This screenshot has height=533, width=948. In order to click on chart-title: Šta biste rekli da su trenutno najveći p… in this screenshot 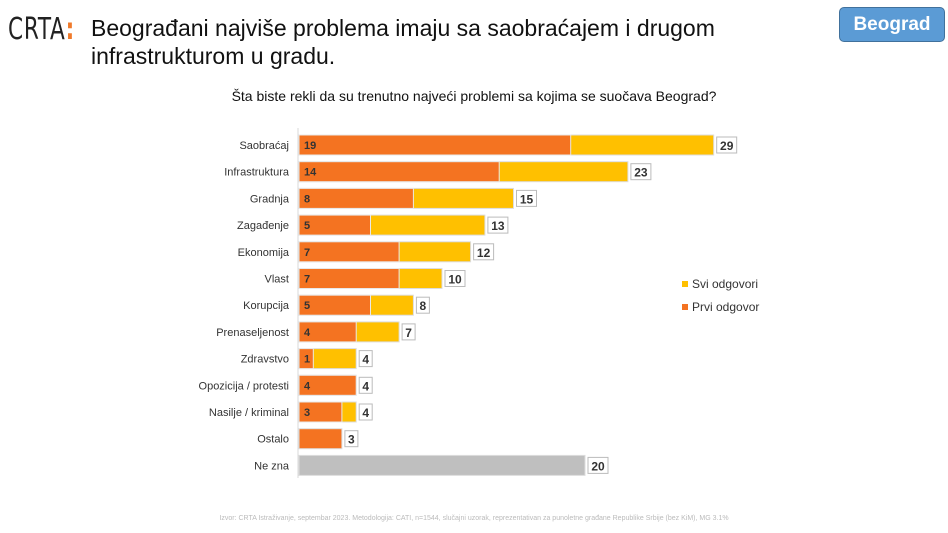, I will do `click(474, 96)`.